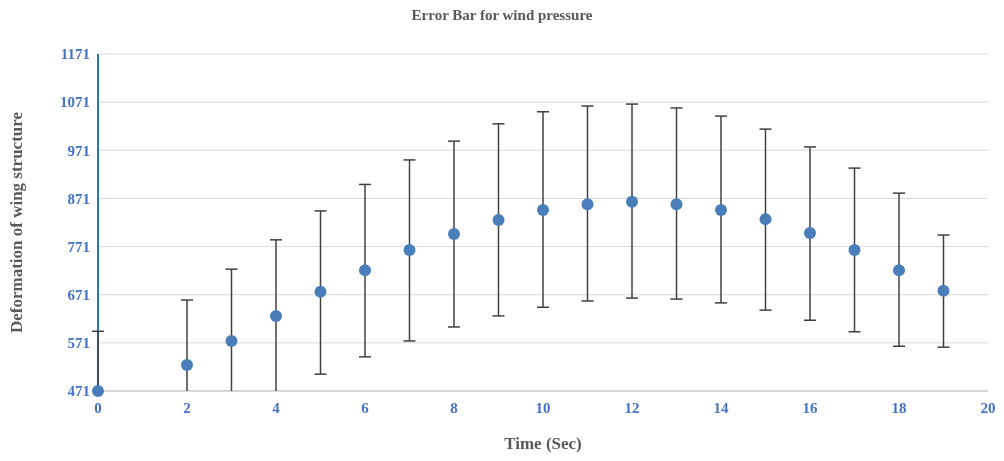  I want to click on x-tick-label: 6, so click(365, 408).